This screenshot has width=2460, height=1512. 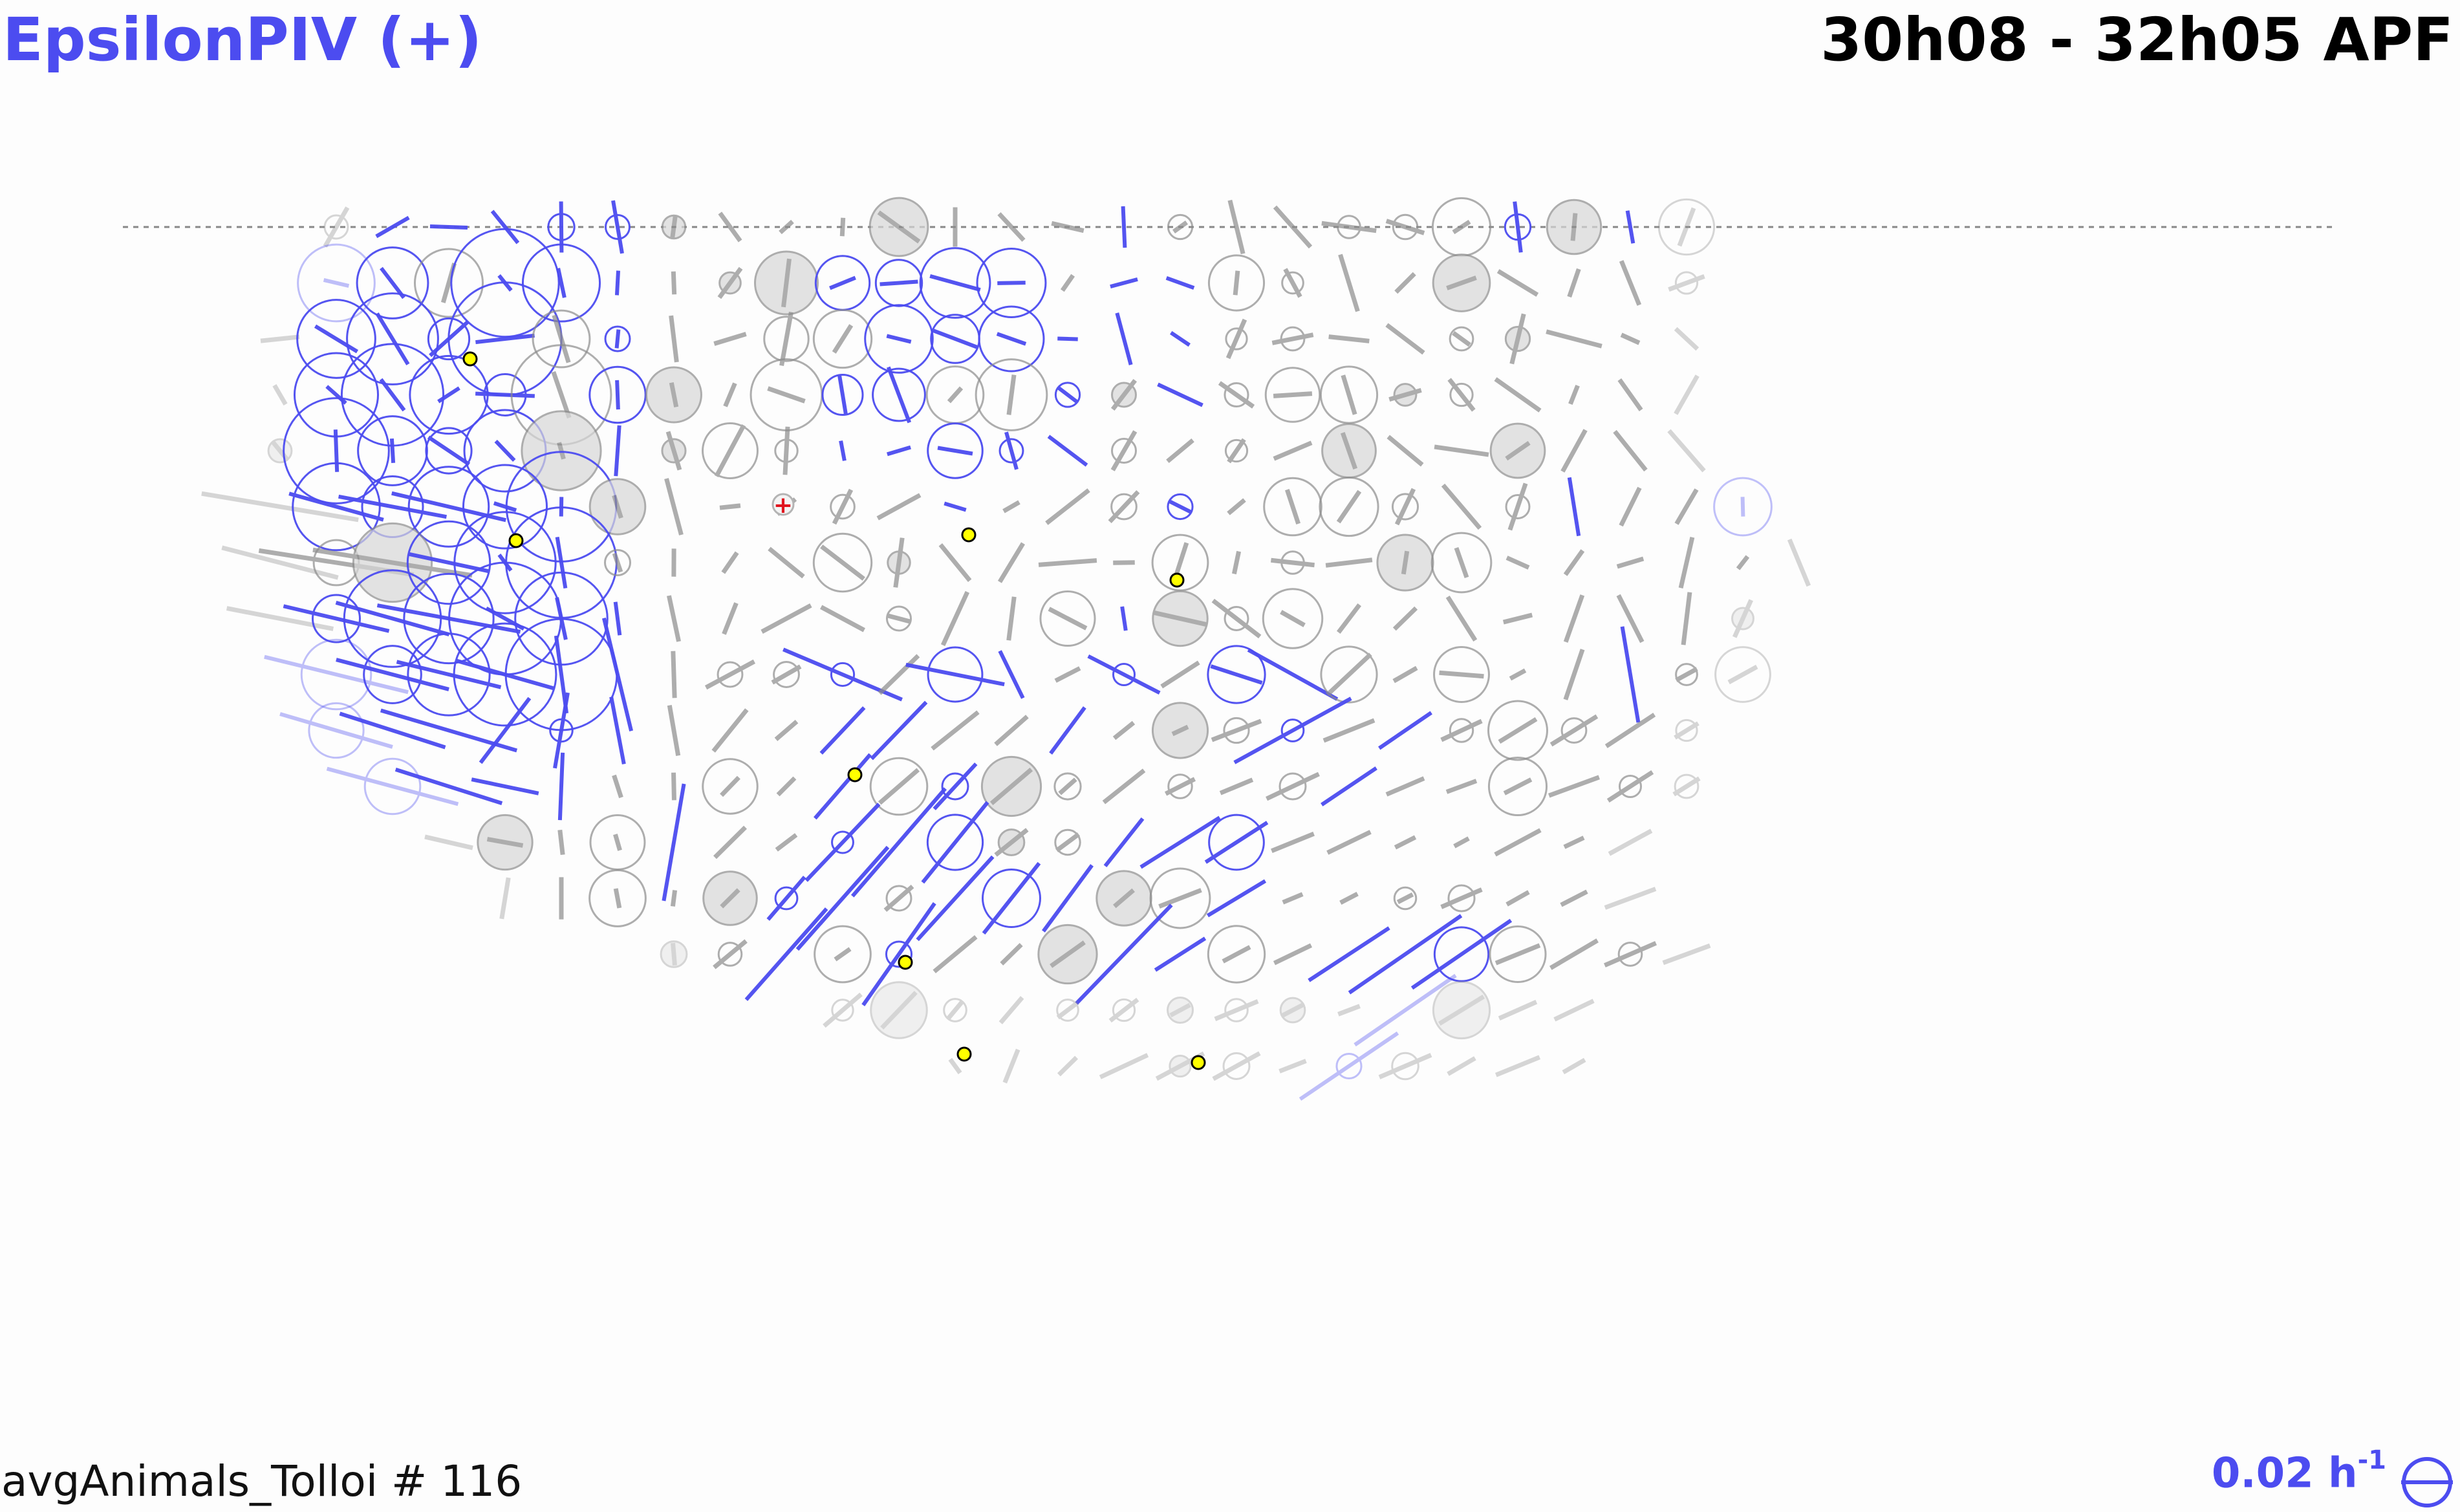 I want to click on time-range-label: 30h08 - 32h05 APF, so click(x=2137, y=39).